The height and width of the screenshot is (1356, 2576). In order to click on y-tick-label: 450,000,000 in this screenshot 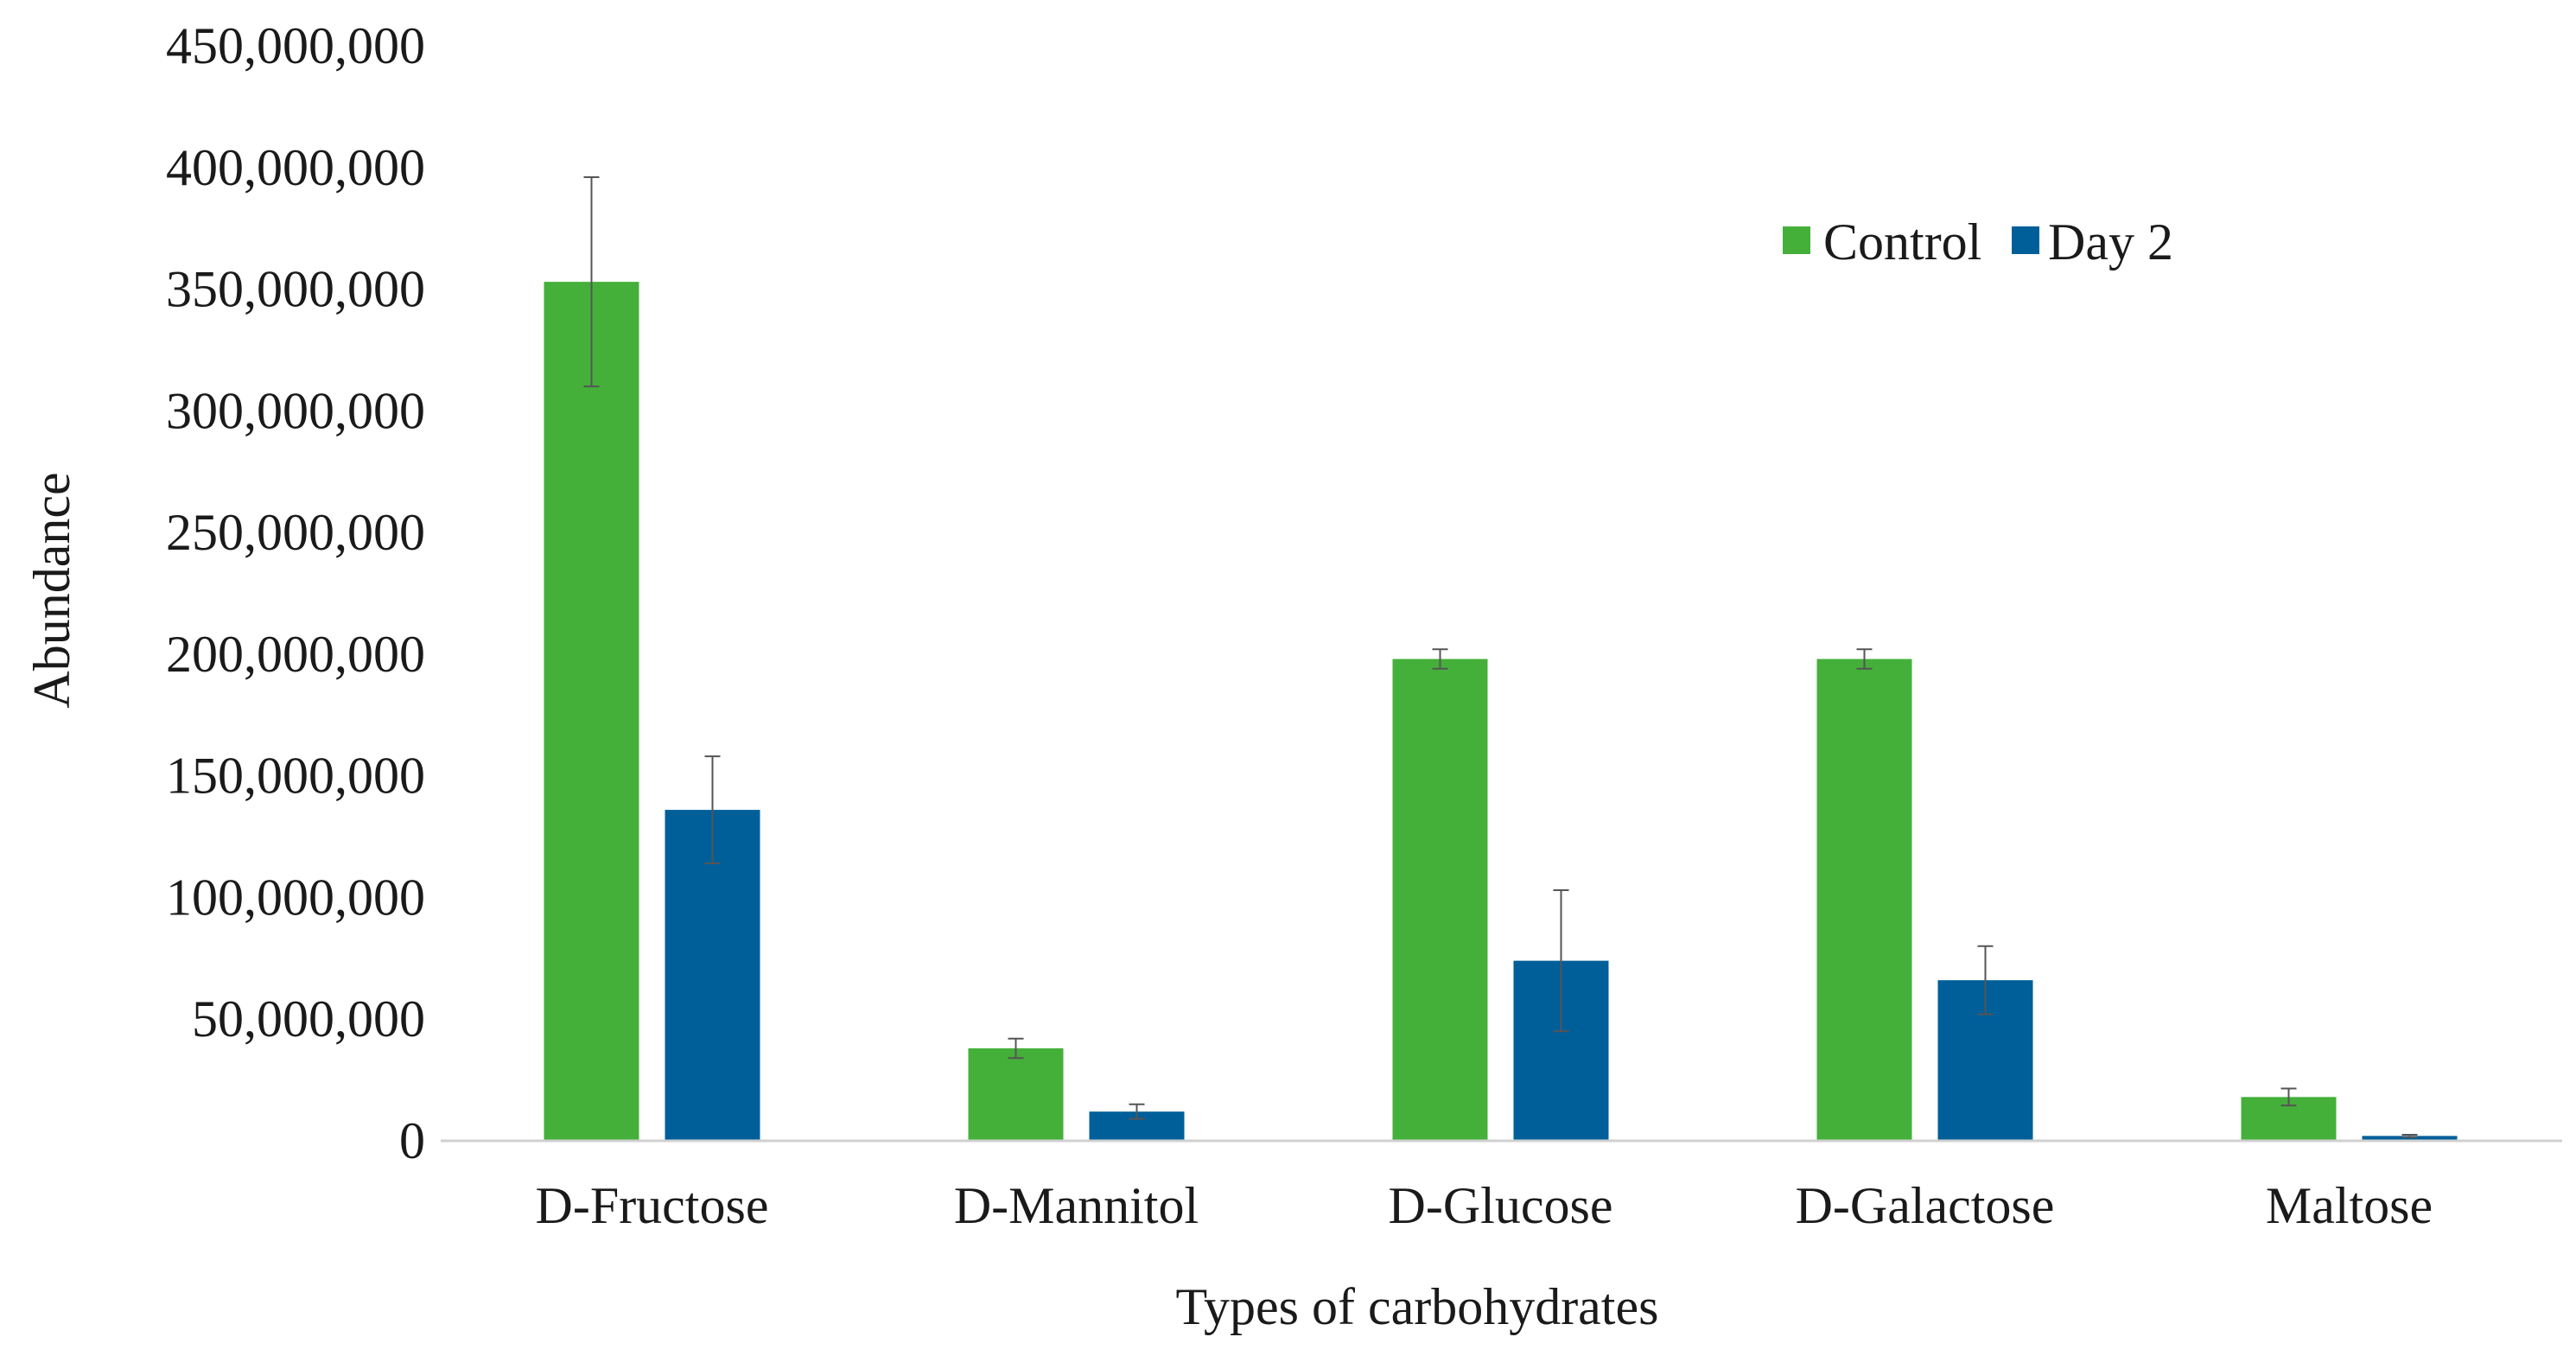, I will do `click(296, 45)`.